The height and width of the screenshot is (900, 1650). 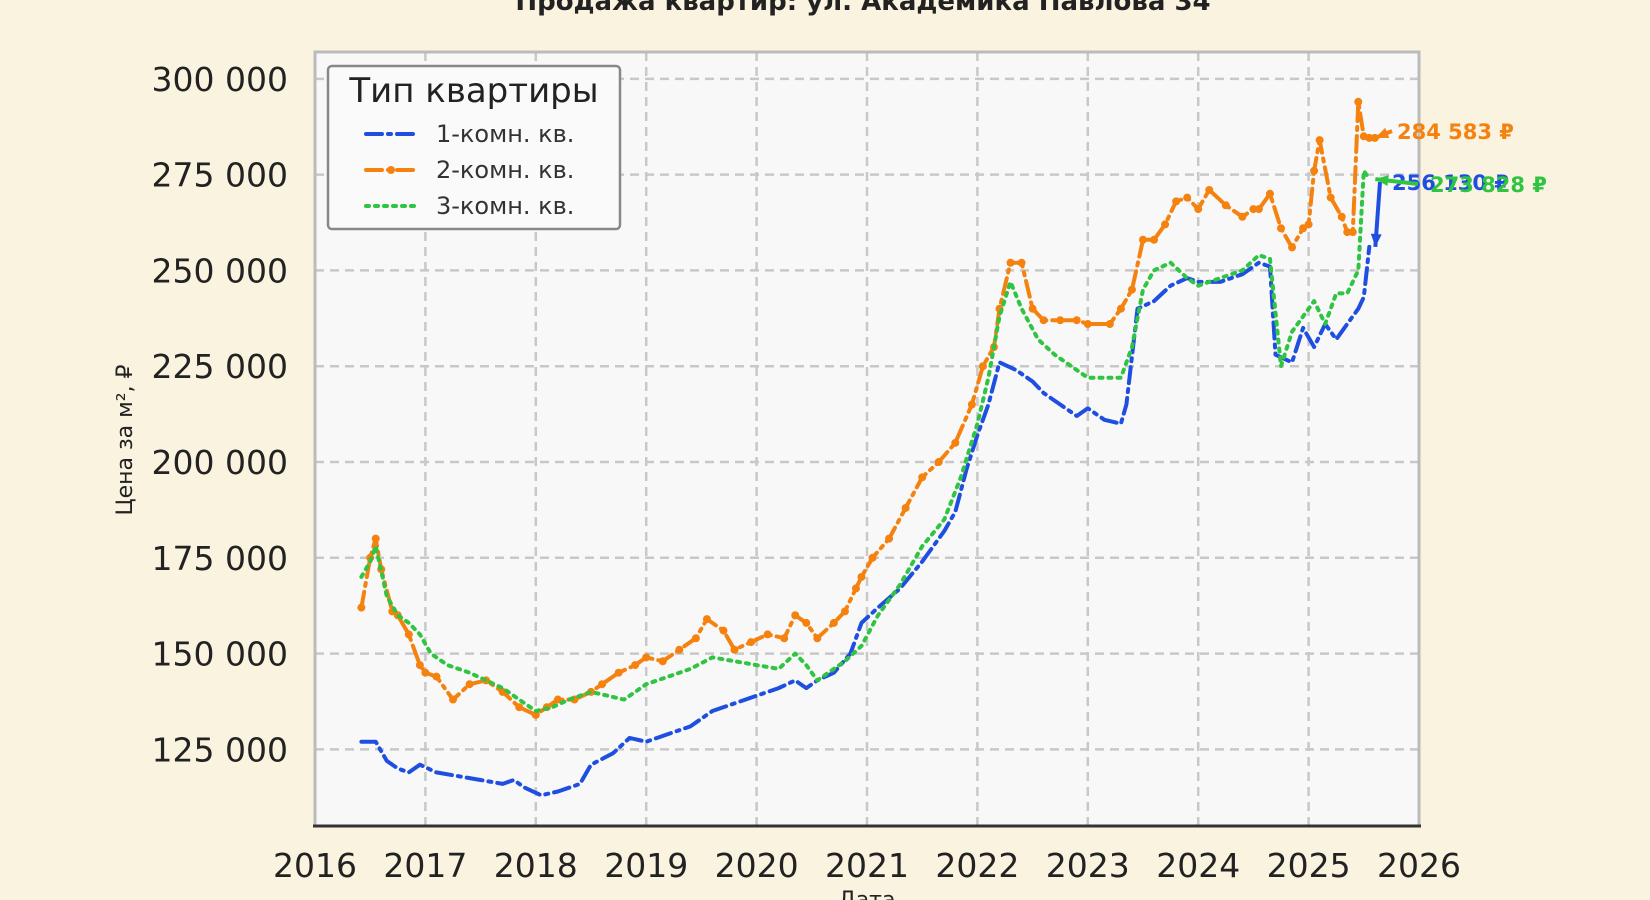 I want to click on legend-label: 2-комн. кв., so click(x=505, y=170).